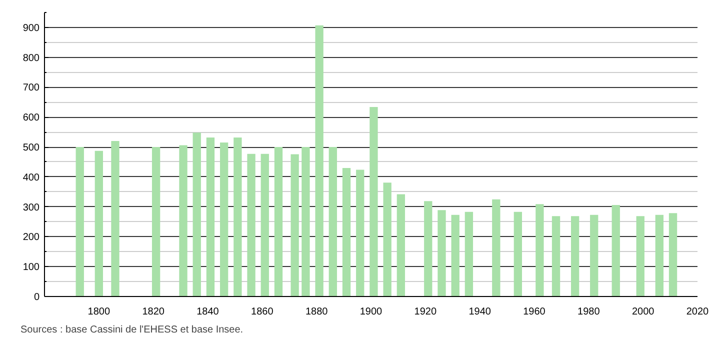 The width and height of the screenshot is (710, 340). What do you see at coordinates (480, 312) in the screenshot?
I see `x-tick-label: 1940` at bounding box center [480, 312].